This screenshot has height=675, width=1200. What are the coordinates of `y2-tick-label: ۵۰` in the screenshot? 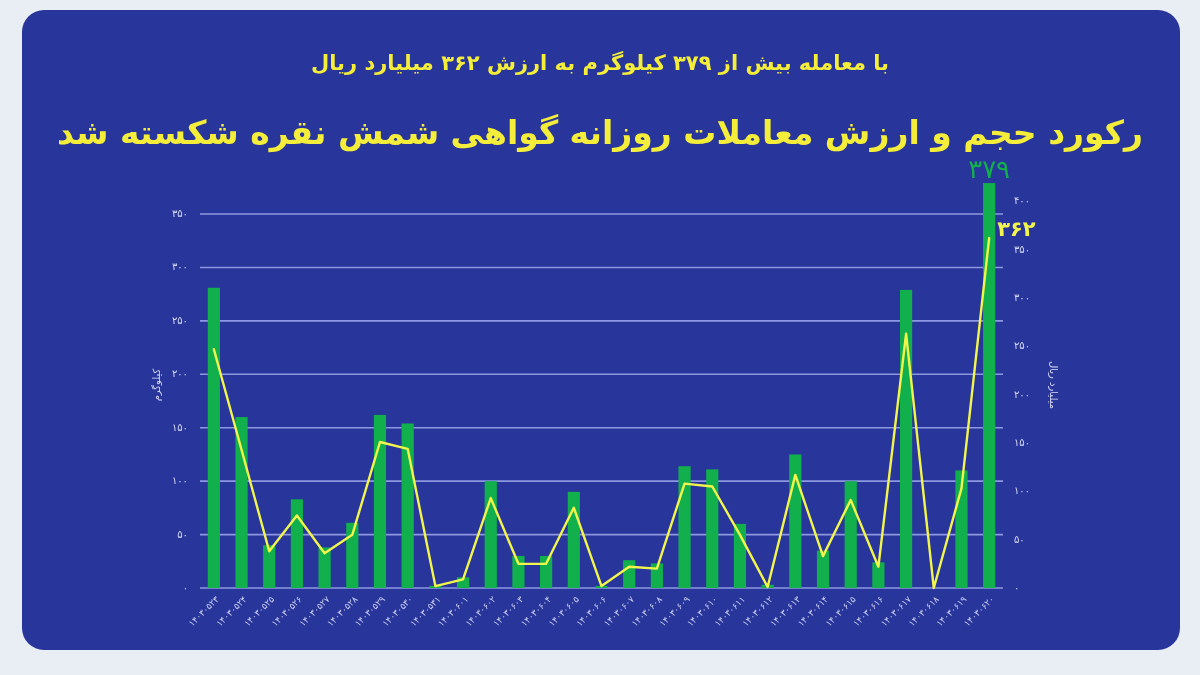 It's located at (1019, 539).